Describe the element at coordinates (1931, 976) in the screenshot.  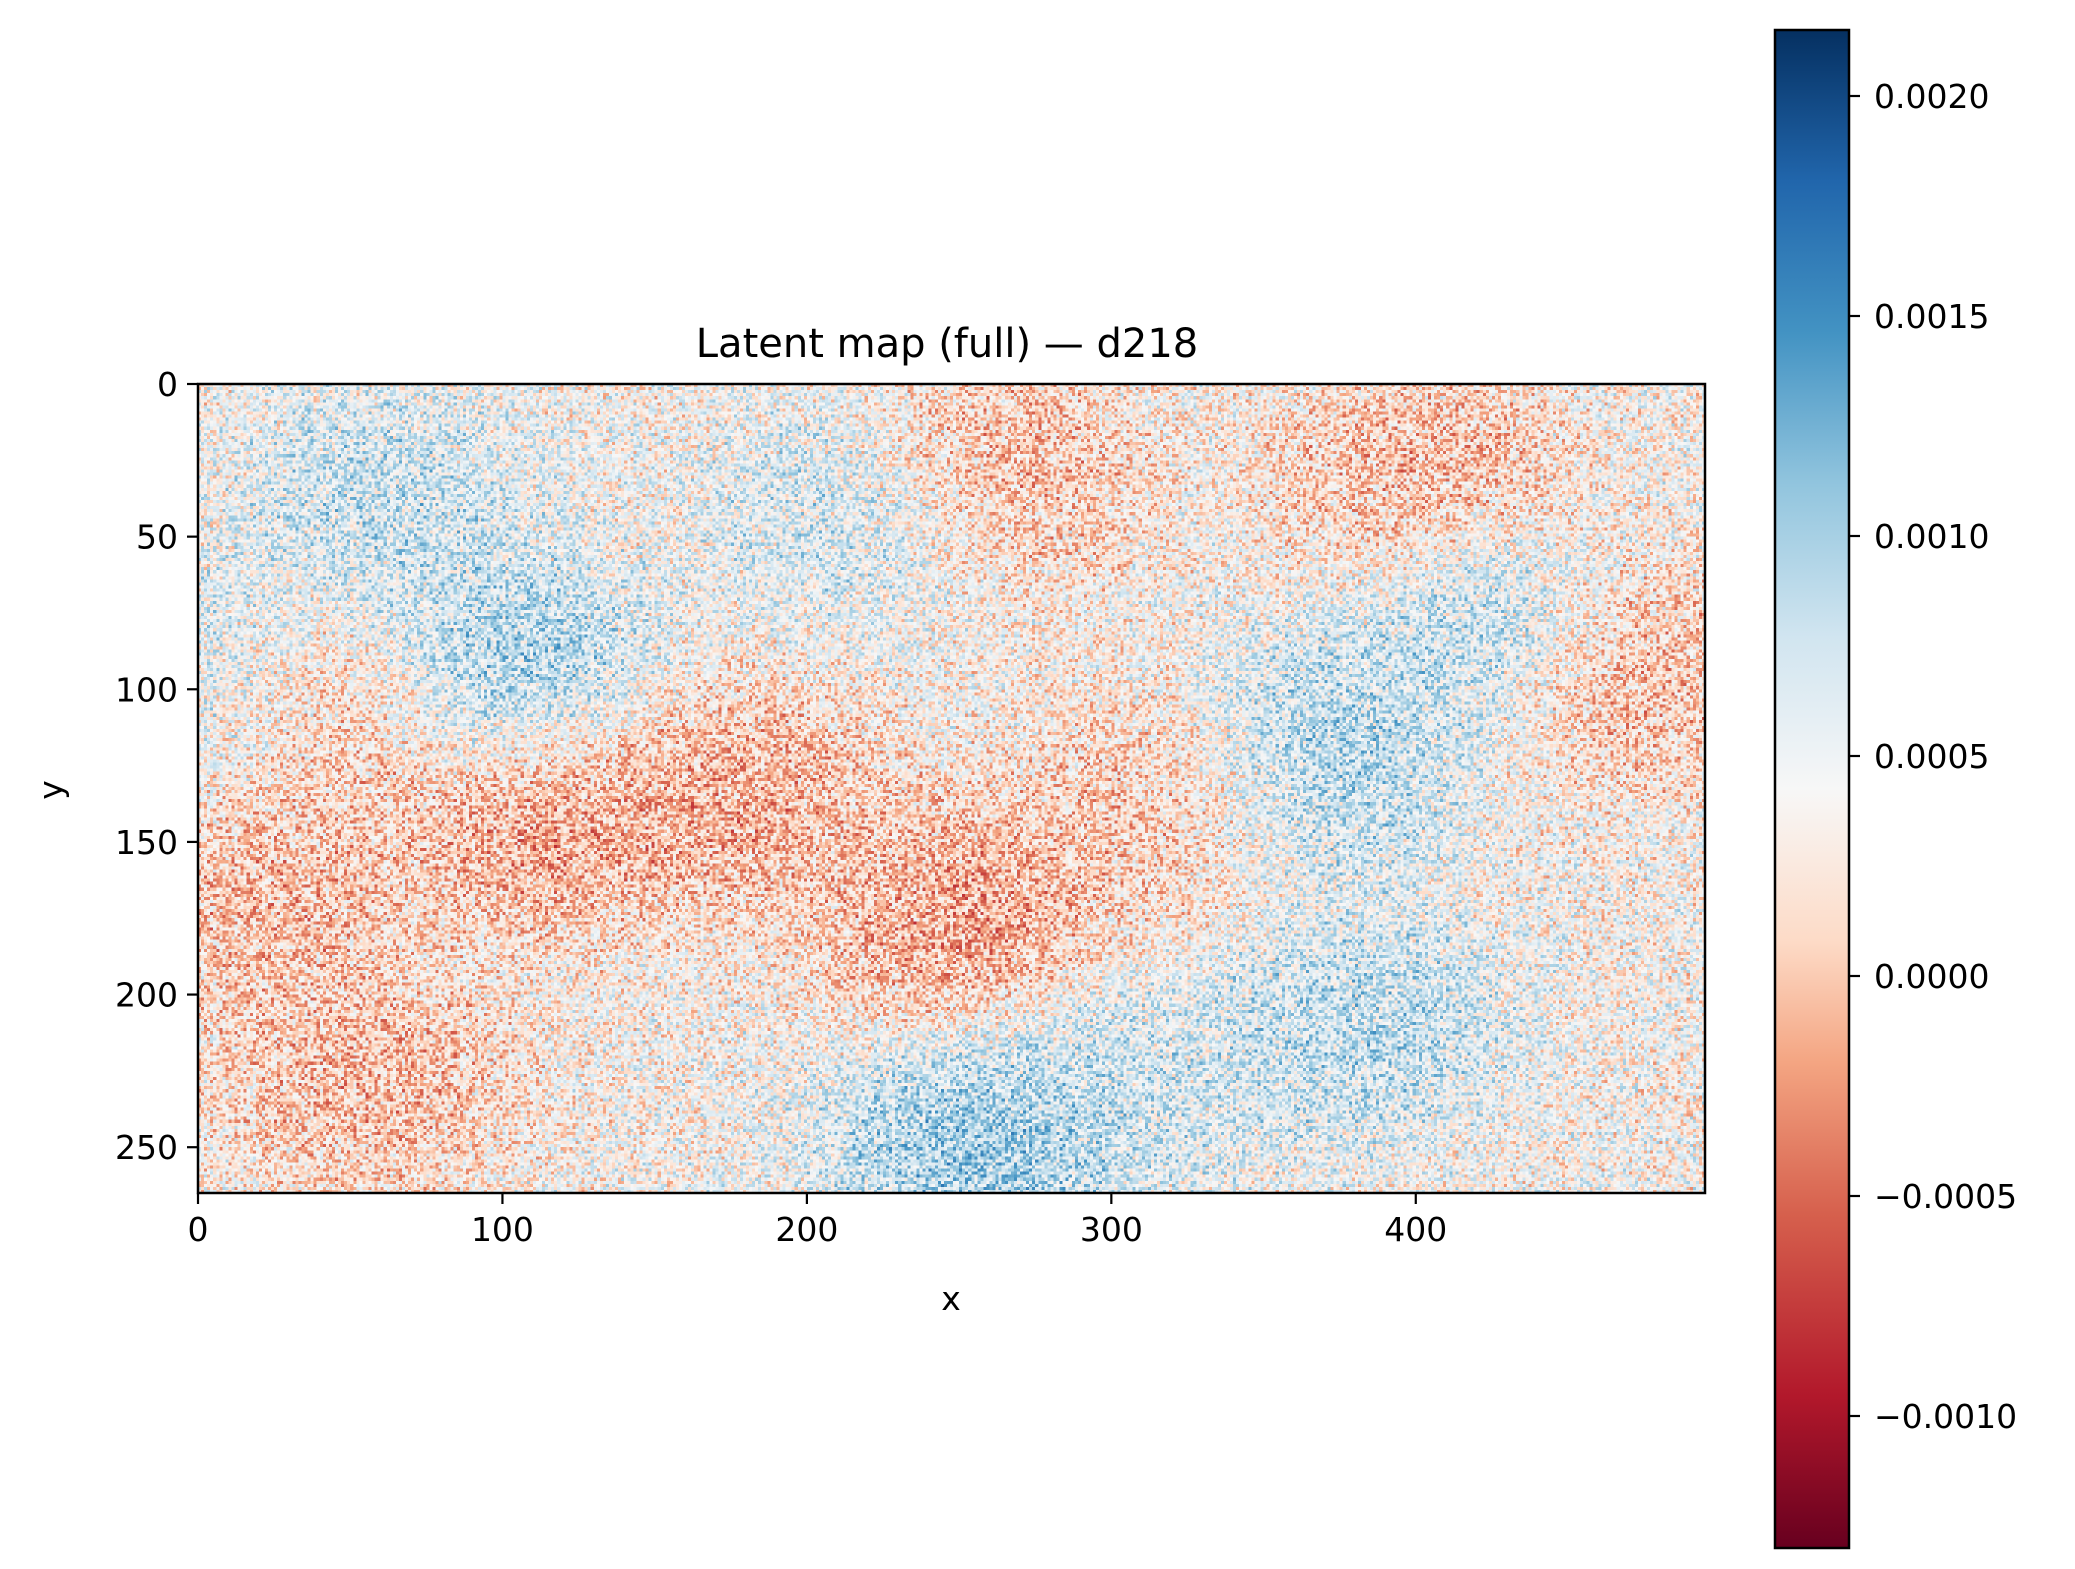
I see `colorbar-tick-label: 0.0000` at that location.